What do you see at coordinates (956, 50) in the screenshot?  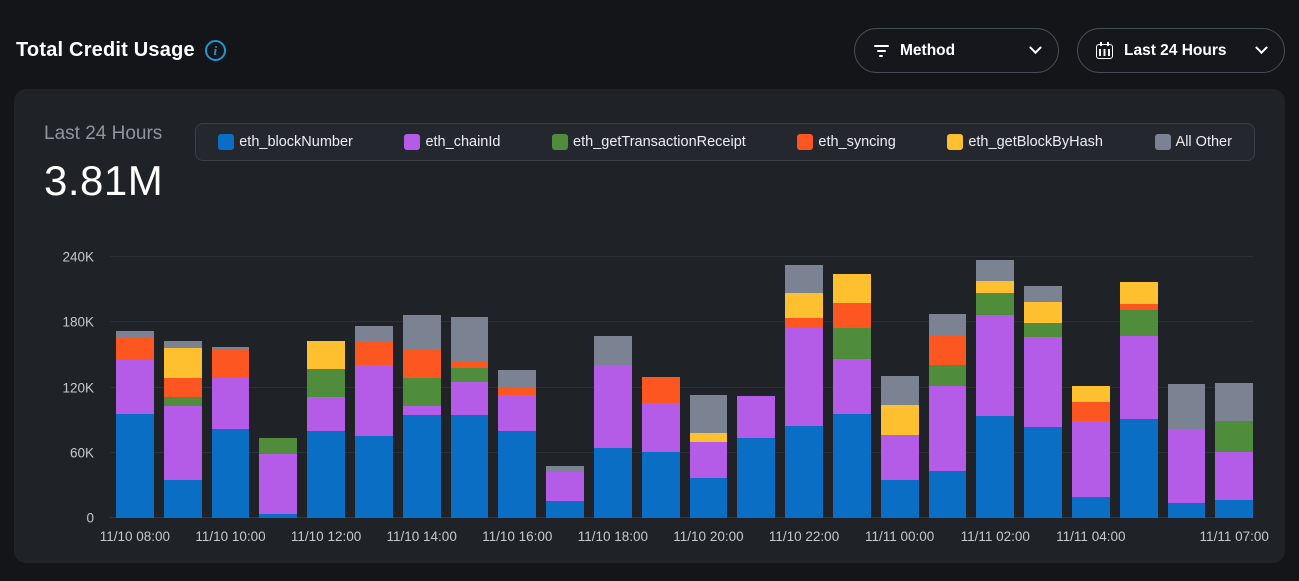 I see `method-dropdown: Method` at bounding box center [956, 50].